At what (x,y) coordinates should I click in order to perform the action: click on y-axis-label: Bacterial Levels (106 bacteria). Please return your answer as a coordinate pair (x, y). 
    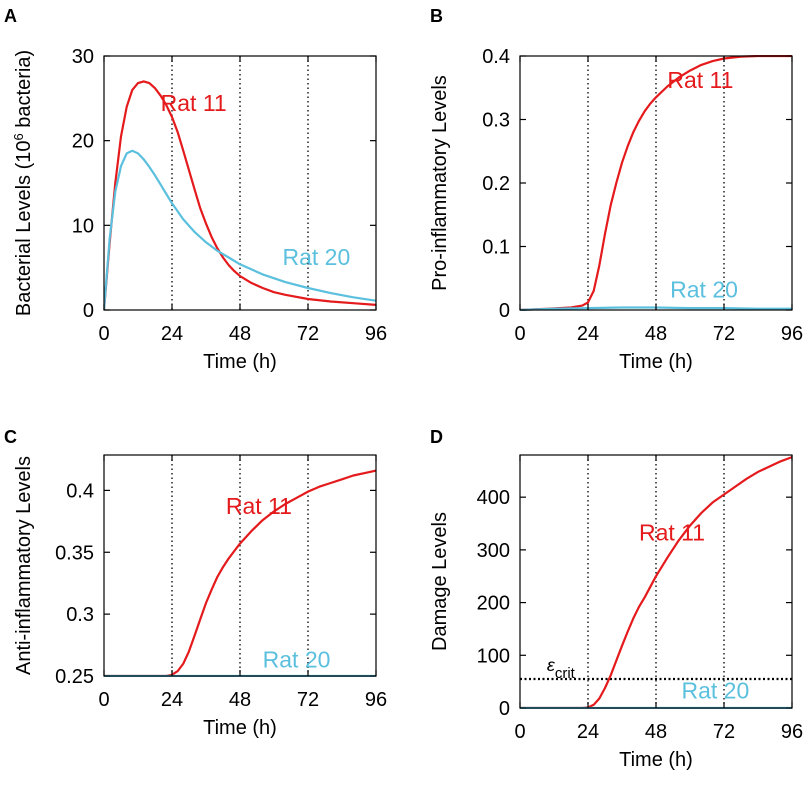
    Looking at the image, I should click on (23, 183).